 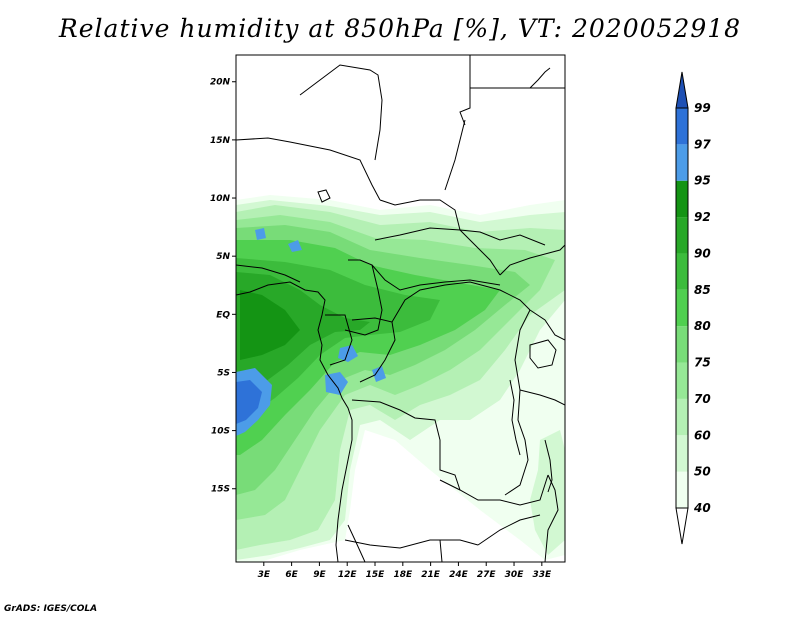 I want to click on rh-50-east-region, so click(x=547, y=492).